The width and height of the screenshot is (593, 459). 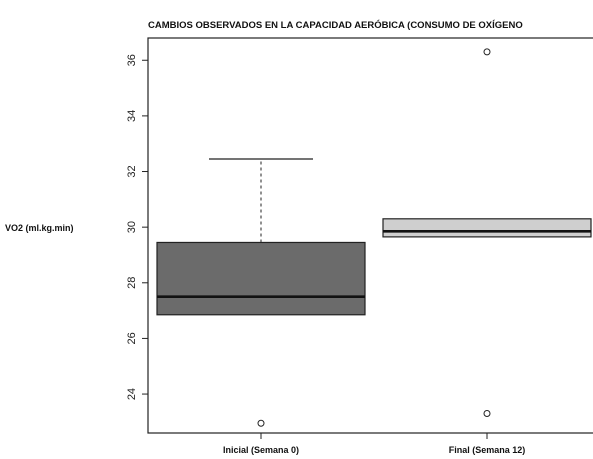 What do you see at coordinates (374, 444) in the screenshot?
I see `x-axis: Inicial (Semana 0) Final (Semana 12)` at bounding box center [374, 444].